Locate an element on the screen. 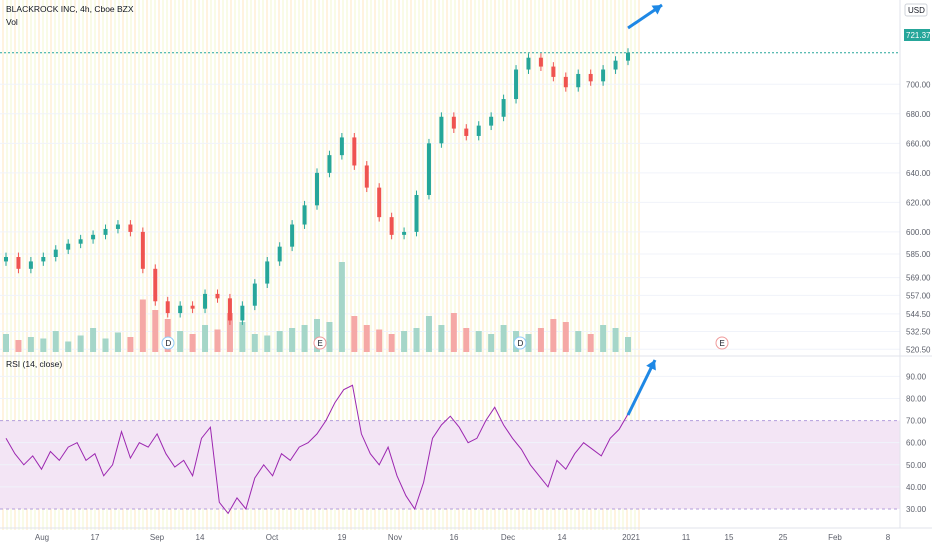  price-tick-label: 620.00 is located at coordinates (918, 202).